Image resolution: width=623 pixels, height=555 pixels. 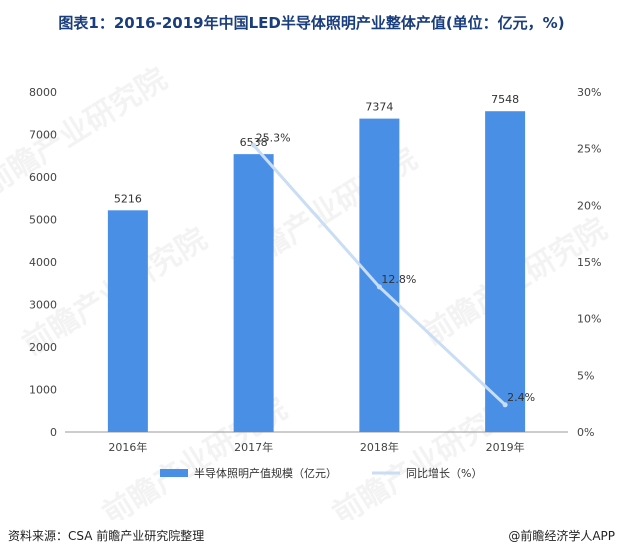 I want to click on right-axis-tick-label: 15%, so click(x=589, y=262).